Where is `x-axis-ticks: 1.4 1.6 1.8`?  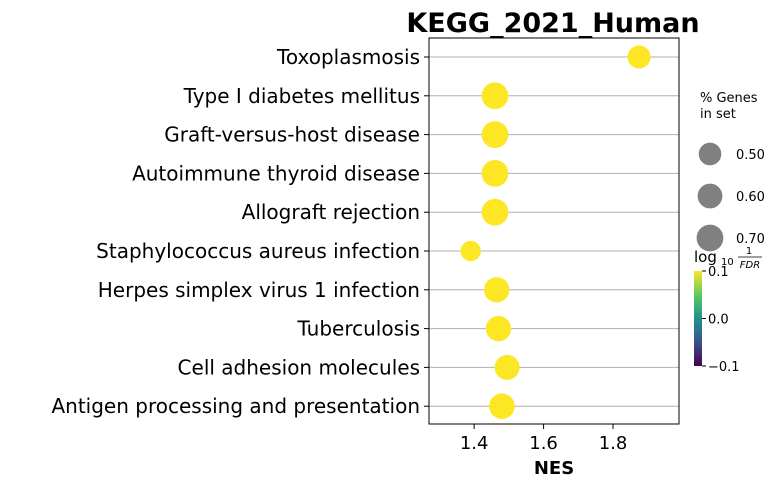
x-axis-ticks: 1.4 1.6 1.8 is located at coordinates (544, 439).